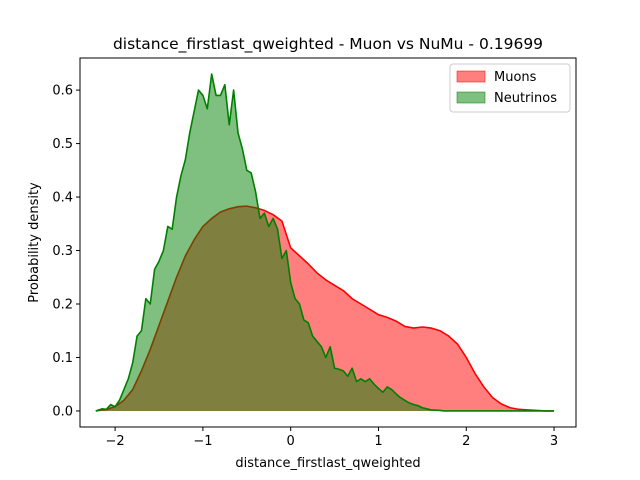  I want to click on y-tick-label: 0.1, so click(62, 358).